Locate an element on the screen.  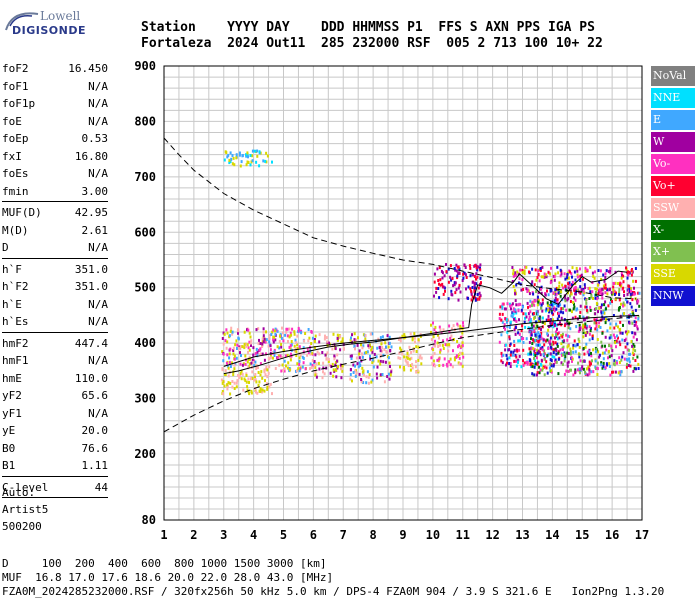
param-label: yF2 is located at coordinates (12, 395).